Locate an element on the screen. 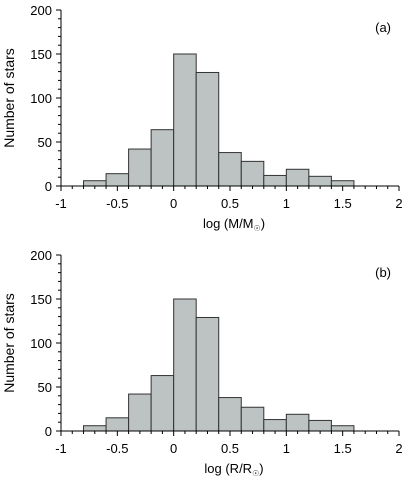 The width and height of the screenshot is (404, 489). y-tick-label-b-2: 100 is located at coordinates (41, 343).